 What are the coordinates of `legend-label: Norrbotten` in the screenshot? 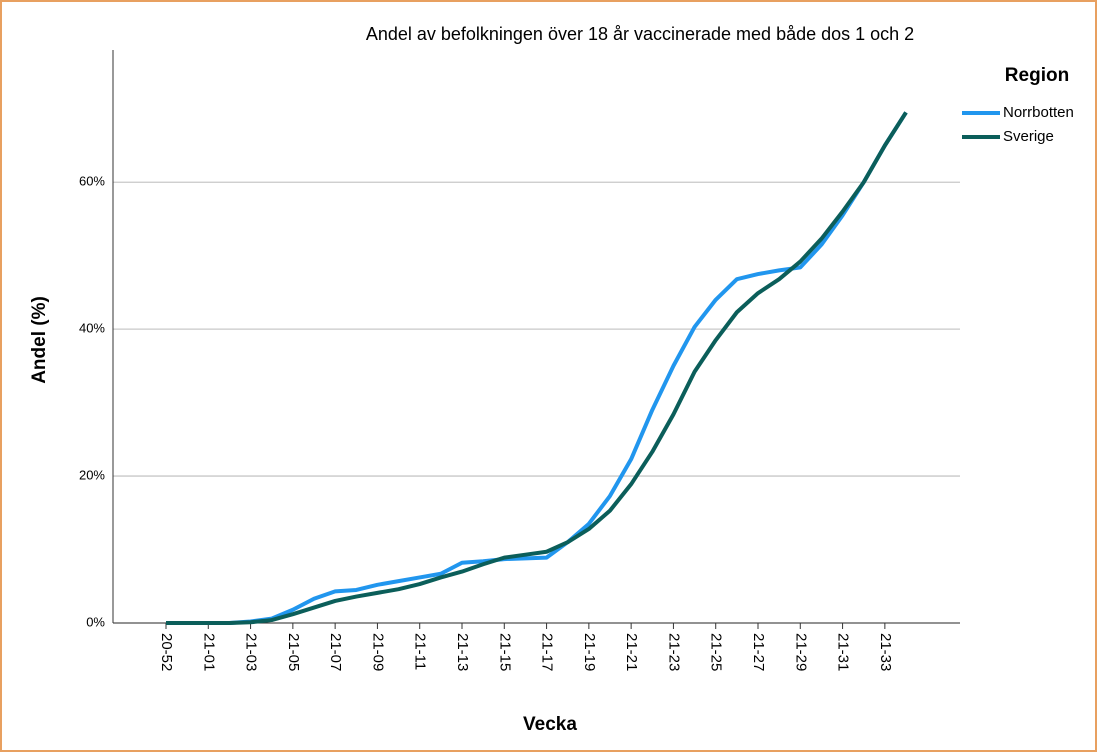 It's located at (1038, 112).